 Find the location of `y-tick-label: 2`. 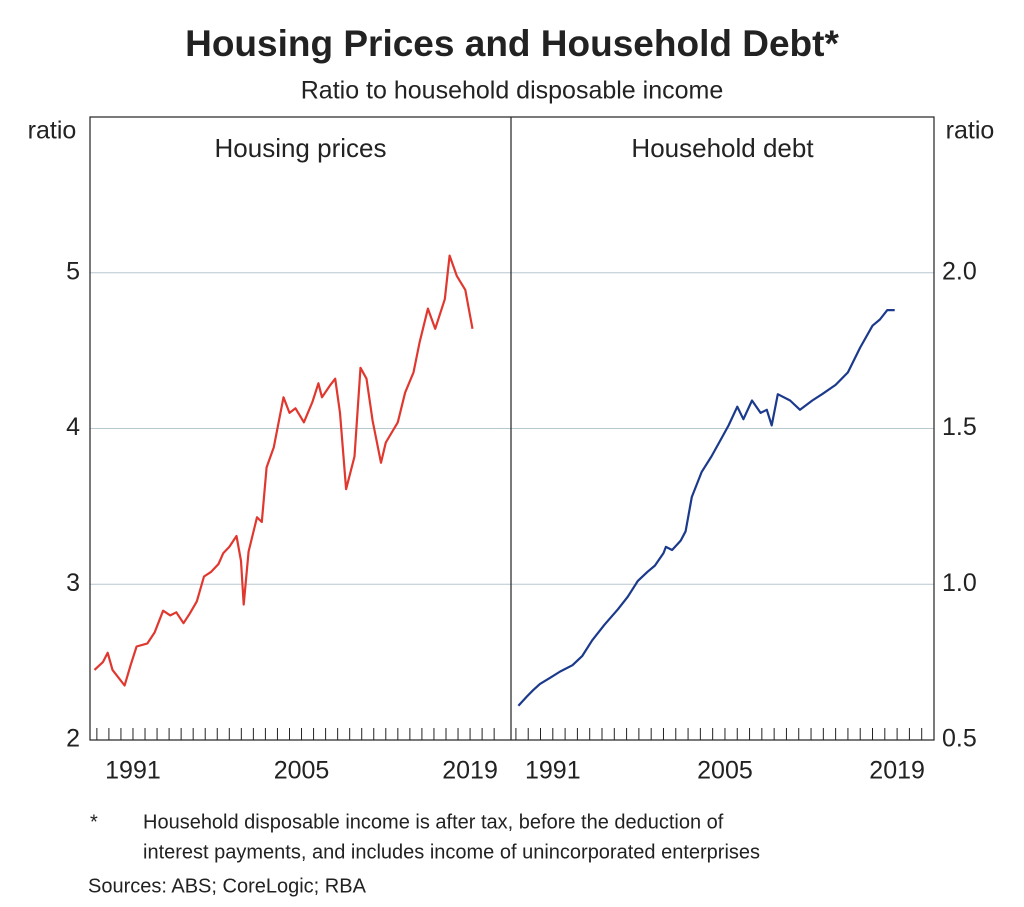

y-tick-label: 2 is located at coordinates (73, 739).